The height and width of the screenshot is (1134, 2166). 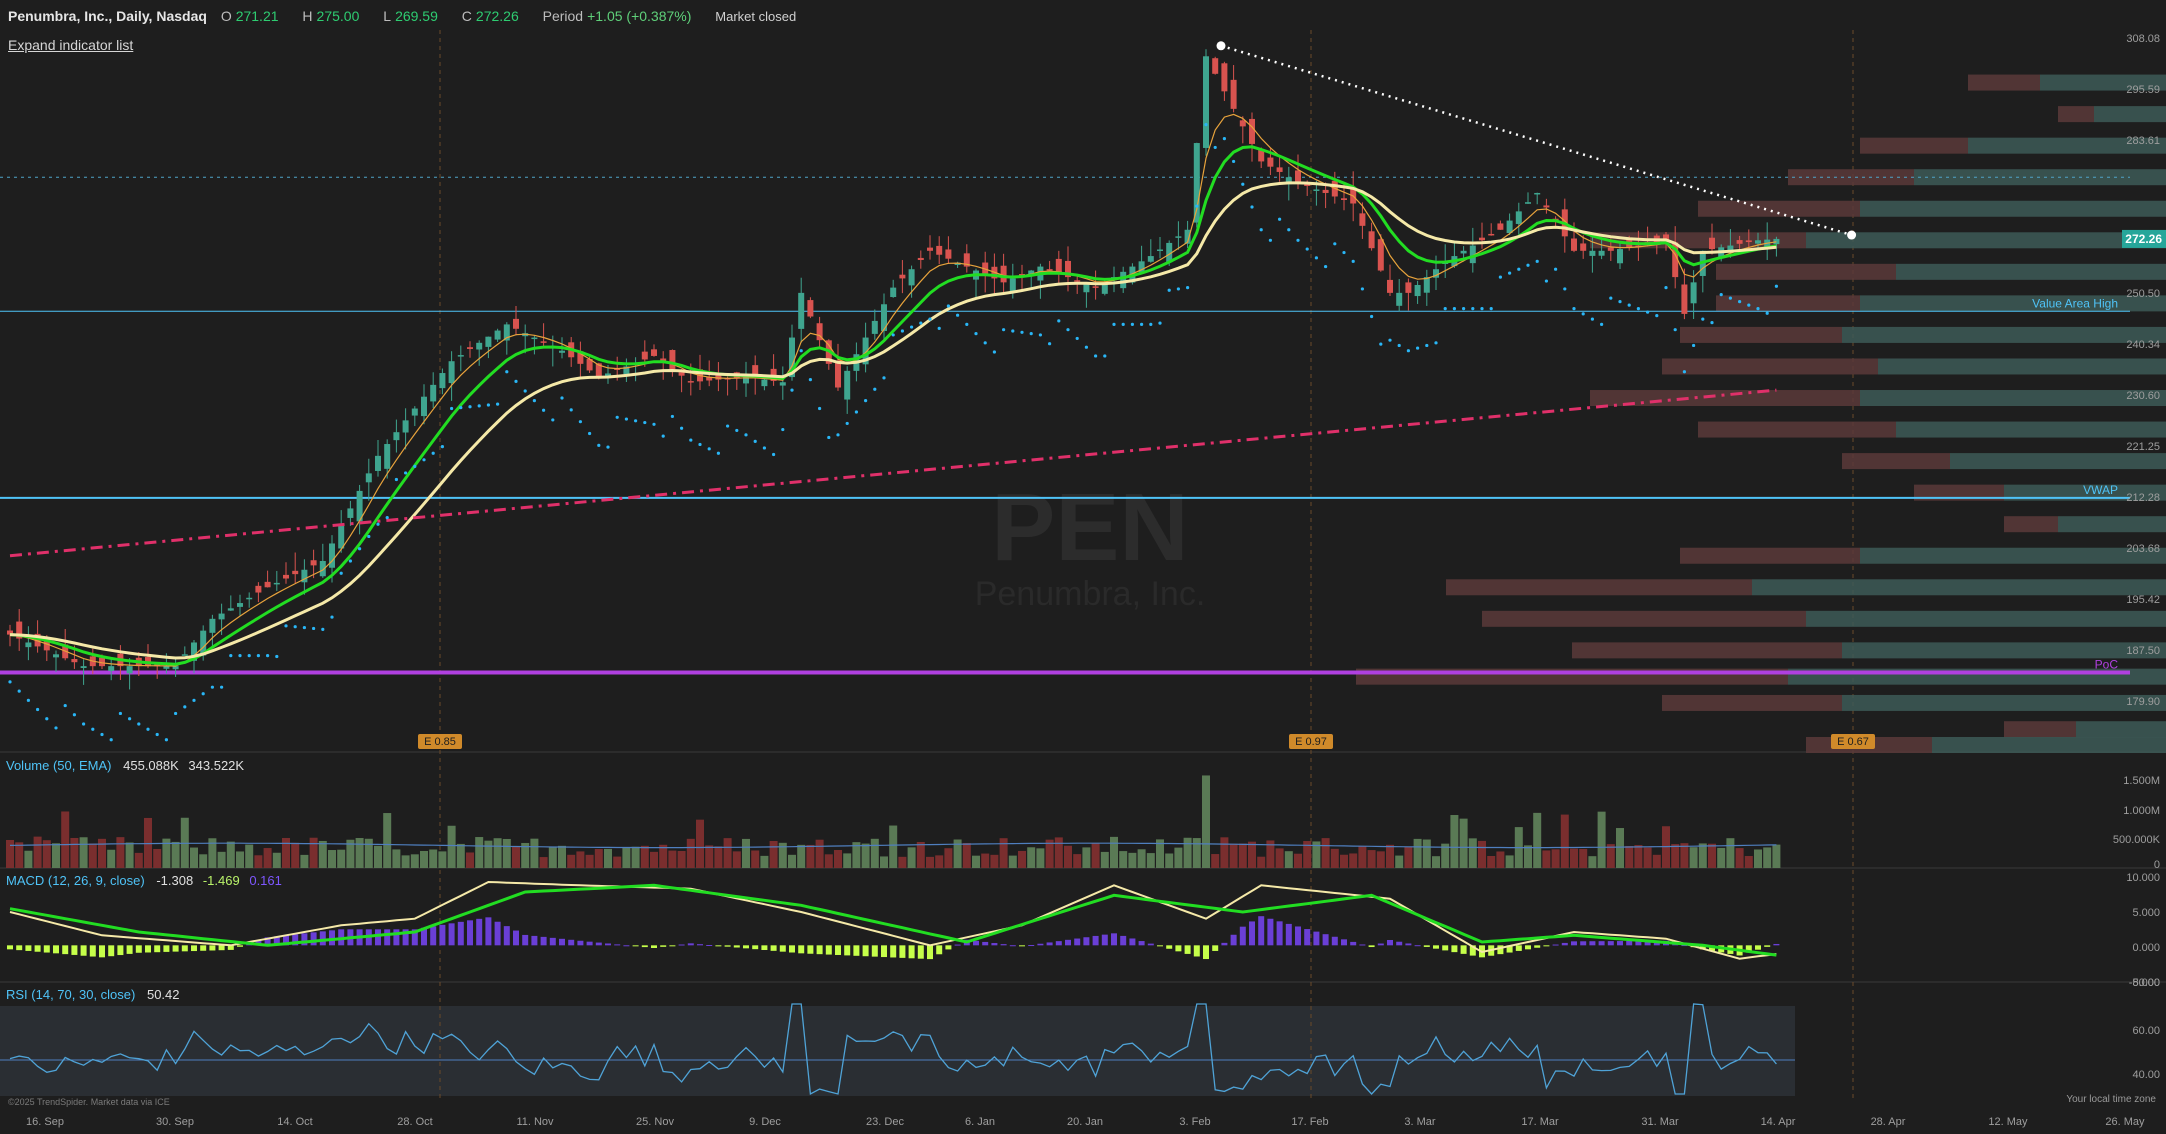 What do you see at coordinates (2144, 238) in the screenshot?
I see `last-price-box` at bounding box center [2144, 238].